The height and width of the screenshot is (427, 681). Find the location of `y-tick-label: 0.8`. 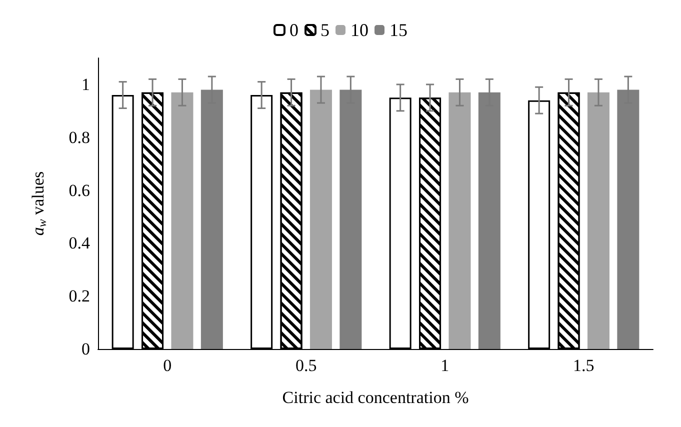

y-tick-label: 0.8 is located at coordinates (79, 137).